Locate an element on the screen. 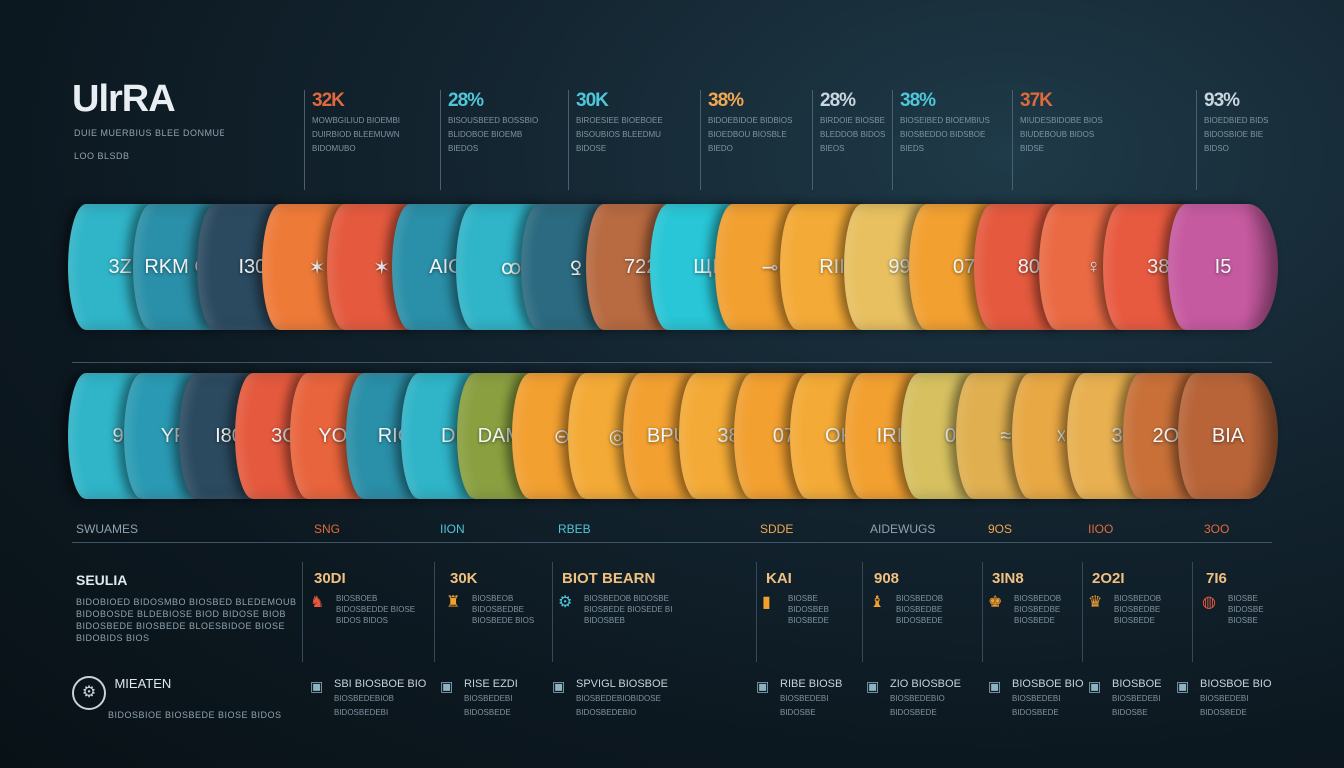 Image resolution: width=1344 pixels, height=768 pixels. footer-item: ▣ SBI BIOSBOE BIO BIOSBEDEBIOB BIDOSBEDEBI is located at coordinates (372, 698).